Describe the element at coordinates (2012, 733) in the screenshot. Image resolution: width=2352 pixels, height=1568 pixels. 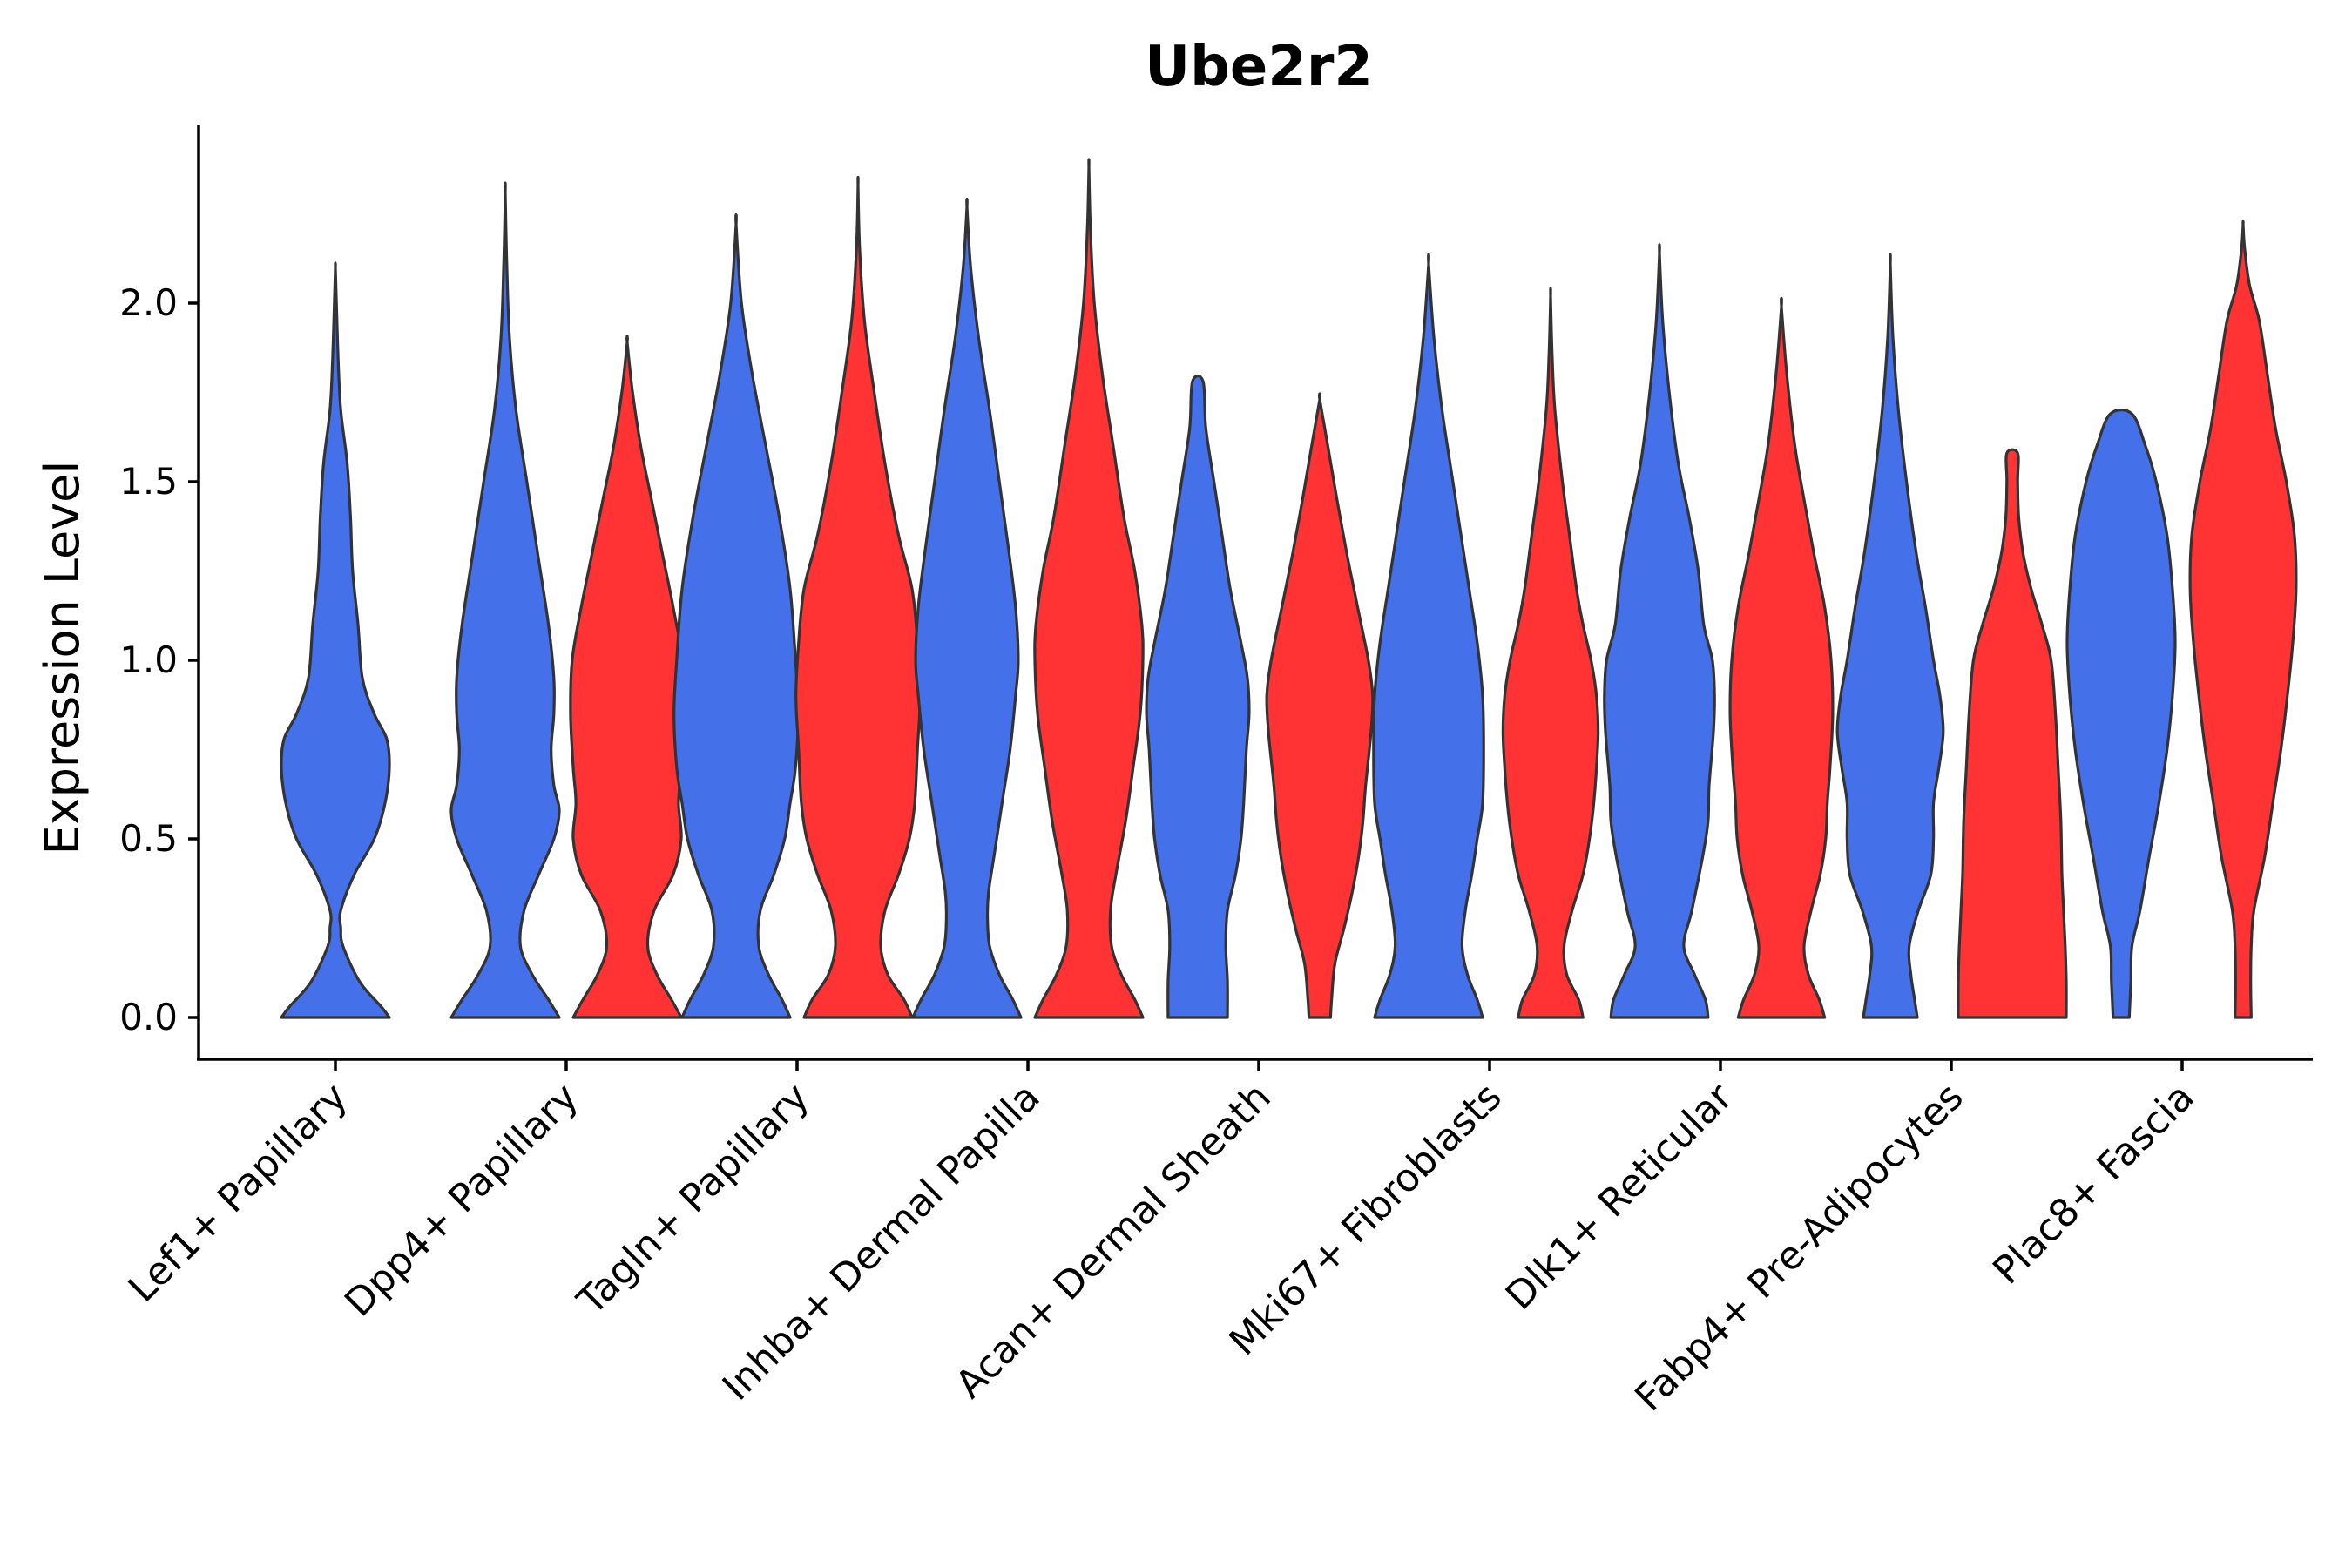
I see `violin-fabp4-pre-adipocytes-group2` at that location.